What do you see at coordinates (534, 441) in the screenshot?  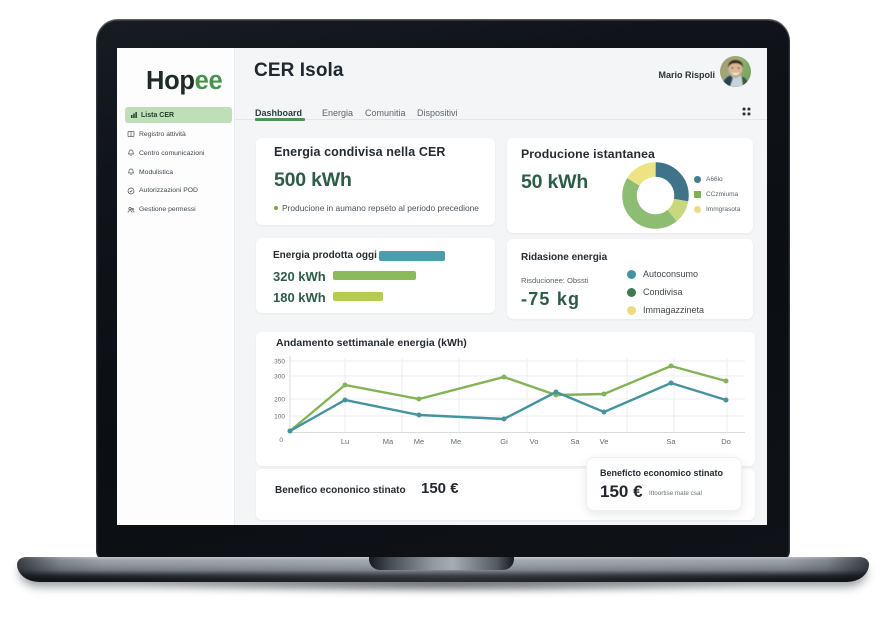 I see `svg-text: Vo` at bounding box center [534, 441].